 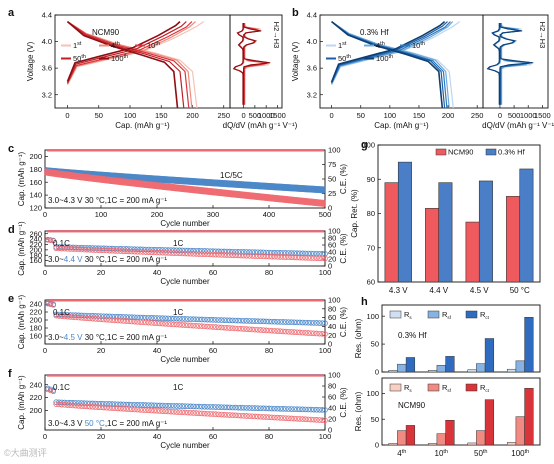 I want to click on panel-h-sub1-legend-swatch-Rs, so click(x=395, y=387).